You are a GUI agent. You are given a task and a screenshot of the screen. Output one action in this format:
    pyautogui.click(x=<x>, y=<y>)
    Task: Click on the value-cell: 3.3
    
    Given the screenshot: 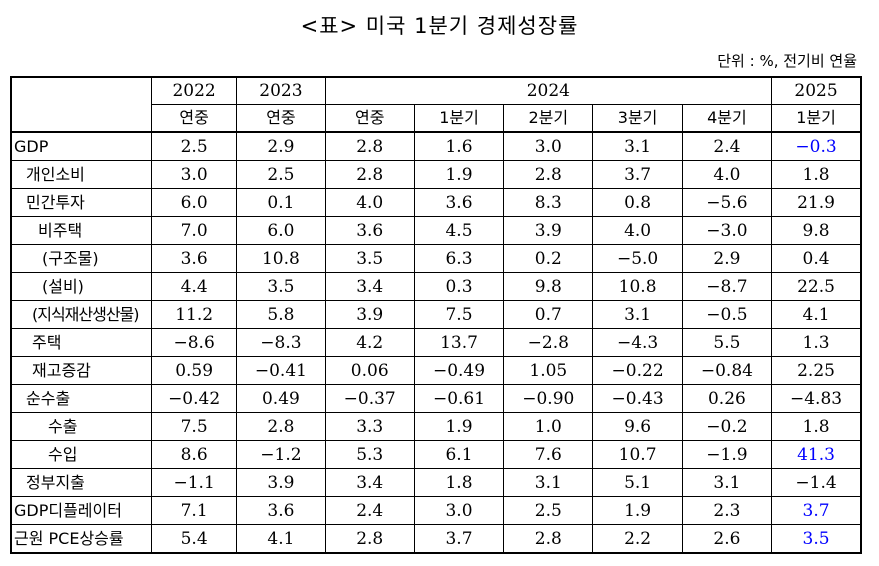 What is the action you would take?
    pyautogui.click(x=369, y=426)
    